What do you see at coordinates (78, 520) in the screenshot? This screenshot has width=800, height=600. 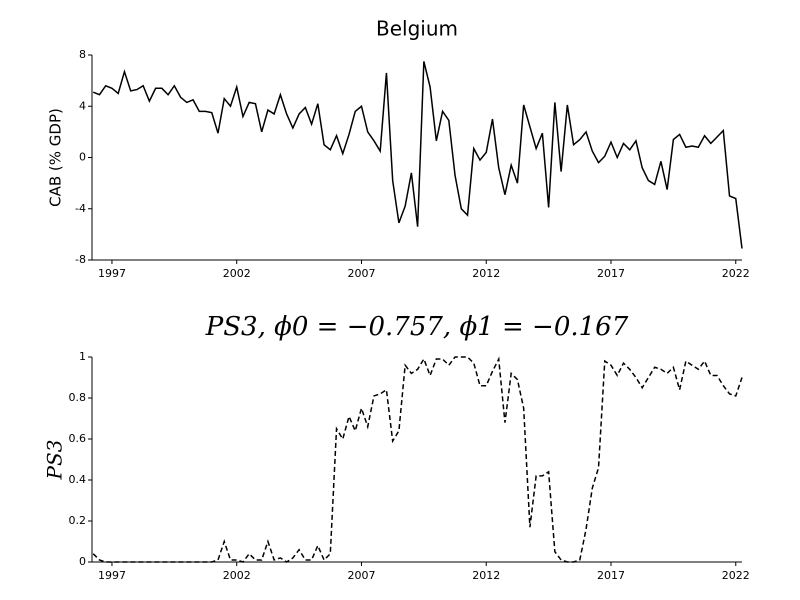 I see `y-tick-label: 0.2` at bounding box center [78, 520].